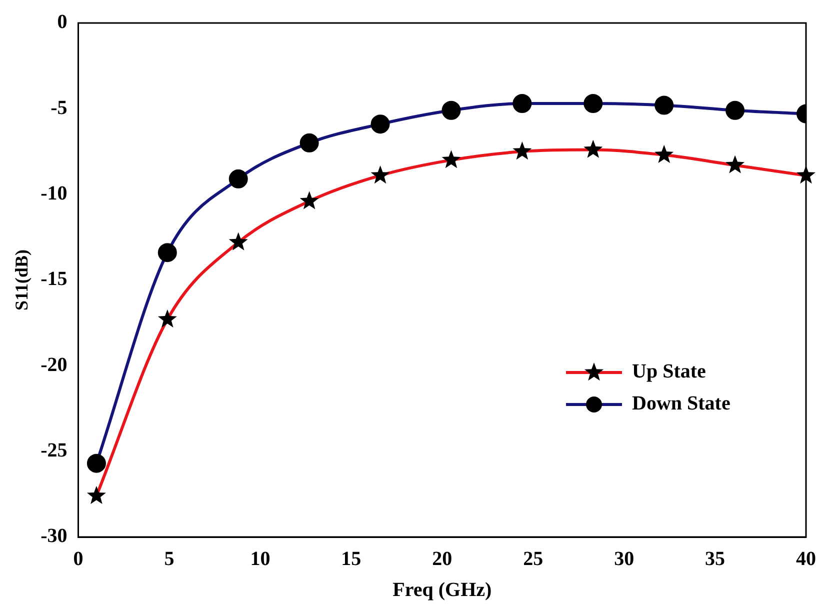 The height and width of the screenshot is (615, 830). Describe the element at coordinates (624, 559) in the screenshot. I see `x-tick-label: 30` at that location.